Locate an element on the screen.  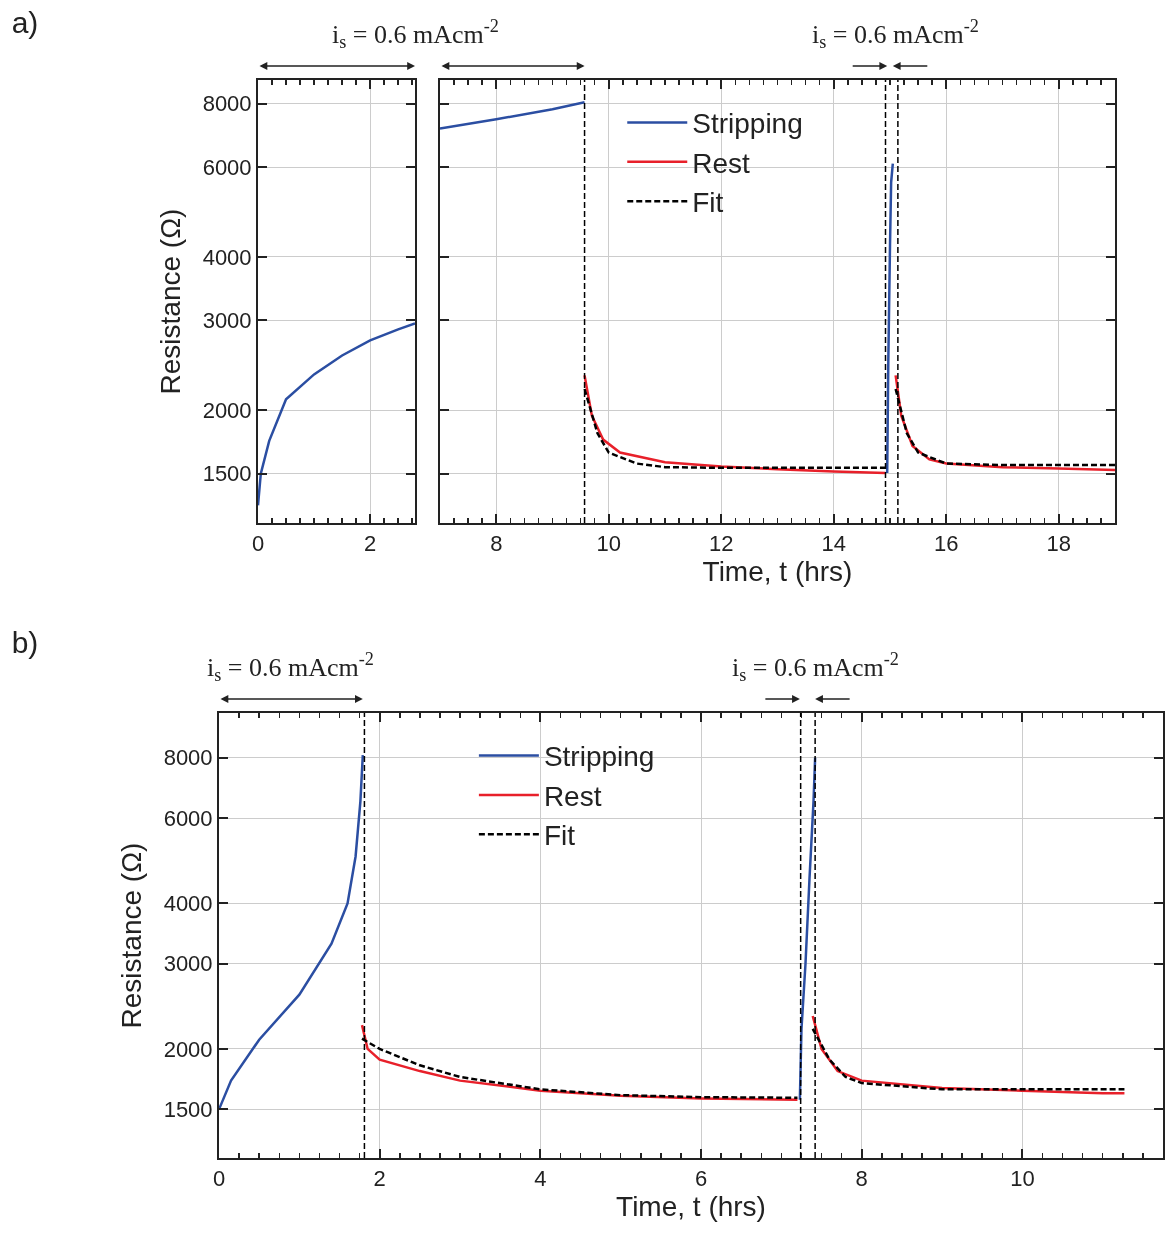
x-tick-label: 6 is located at coordinates (701, 1179).